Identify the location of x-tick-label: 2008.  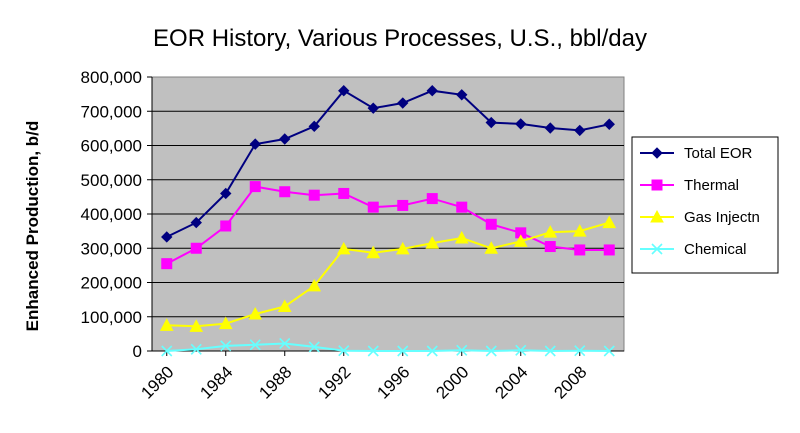
(570, 382).